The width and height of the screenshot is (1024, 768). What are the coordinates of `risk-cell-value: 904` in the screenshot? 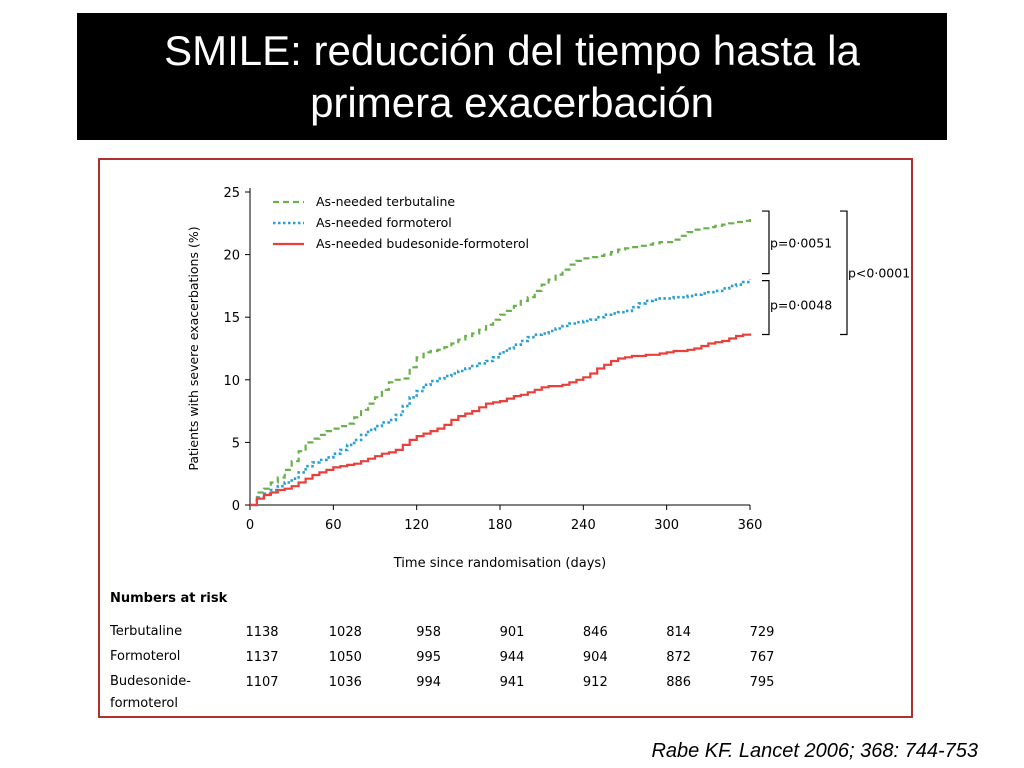 It's located at (595, 657).